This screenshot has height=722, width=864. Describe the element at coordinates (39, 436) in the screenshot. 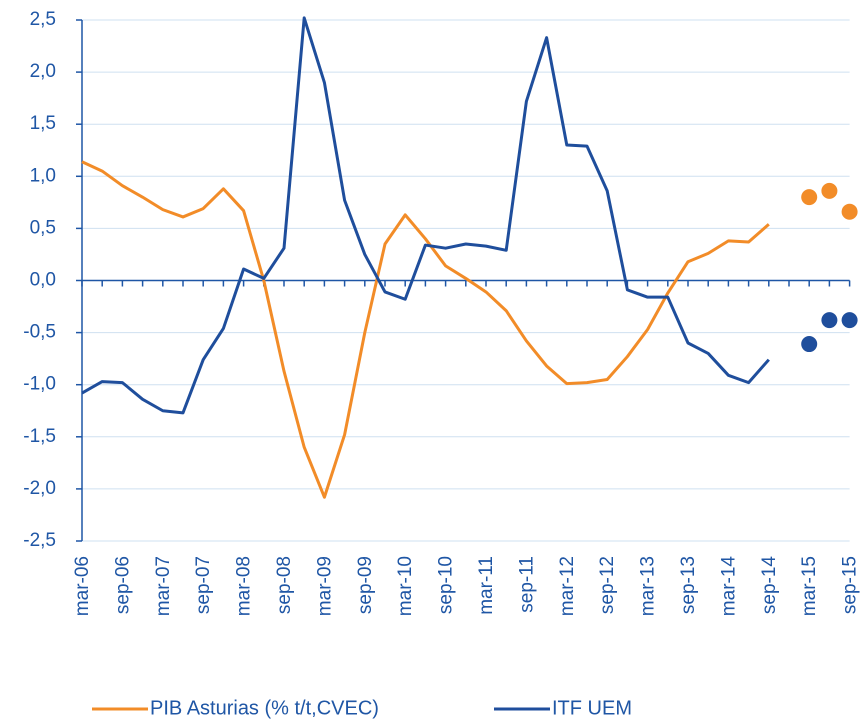

I see `y-tick-label: -1,5` at that location.